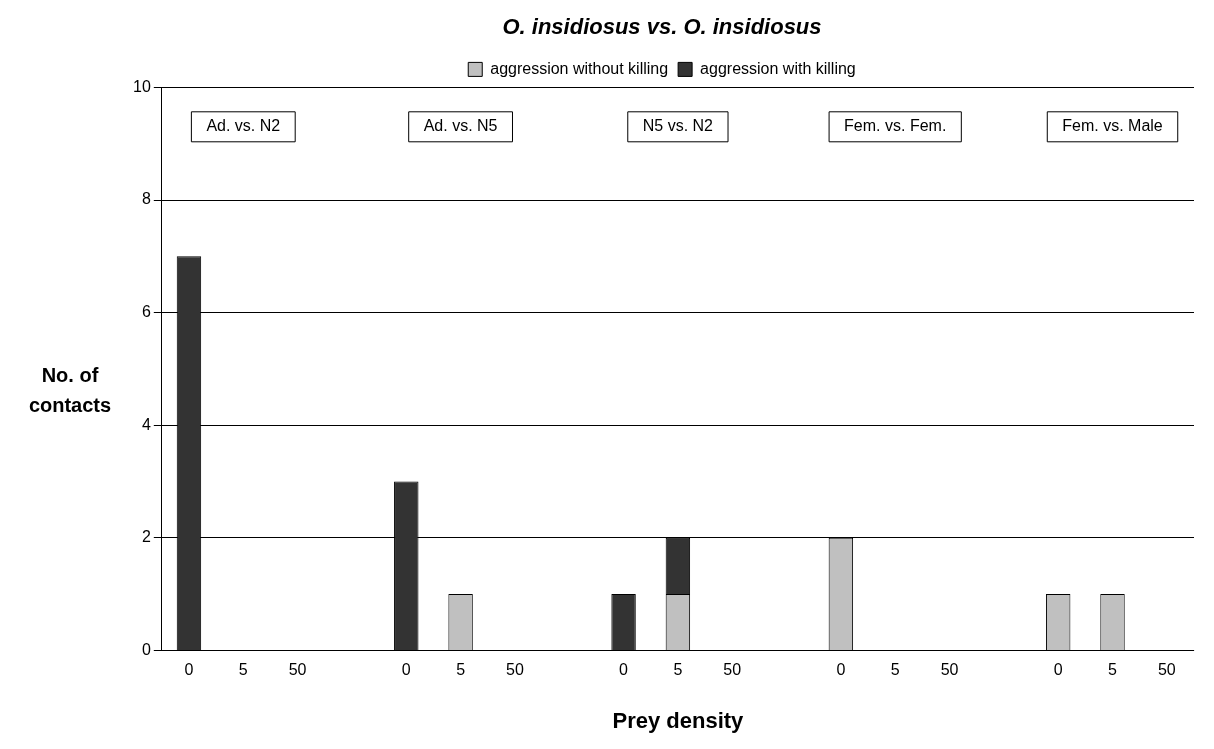 The image size is (1214, 749). Describe the element at coordinates (142, 86) in the screenshot. I see `y-tick-label: 10` at that location.